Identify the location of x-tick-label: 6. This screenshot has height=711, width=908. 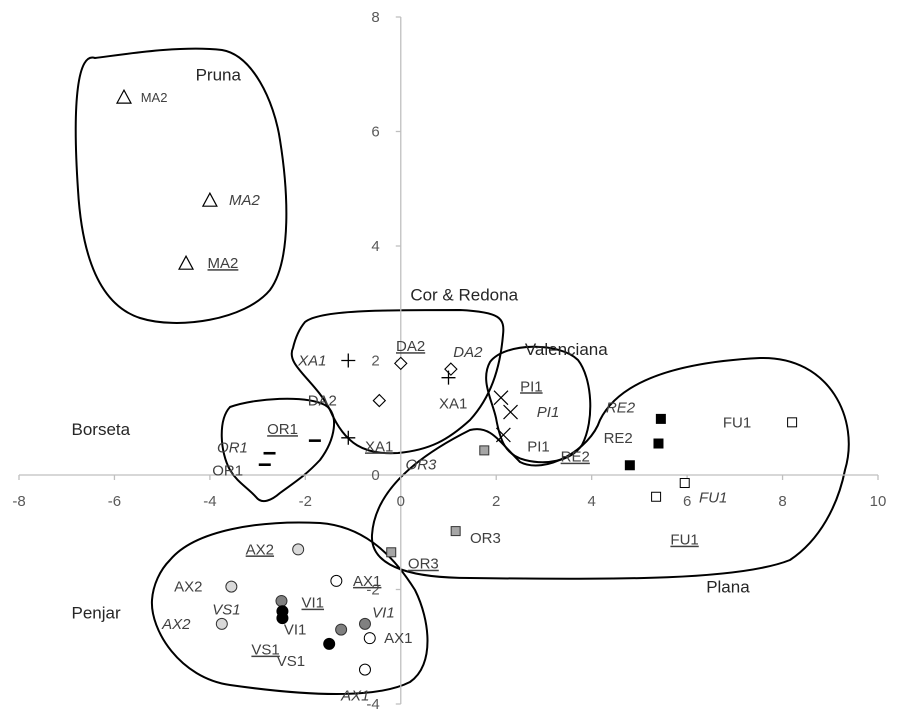
(687, 501).